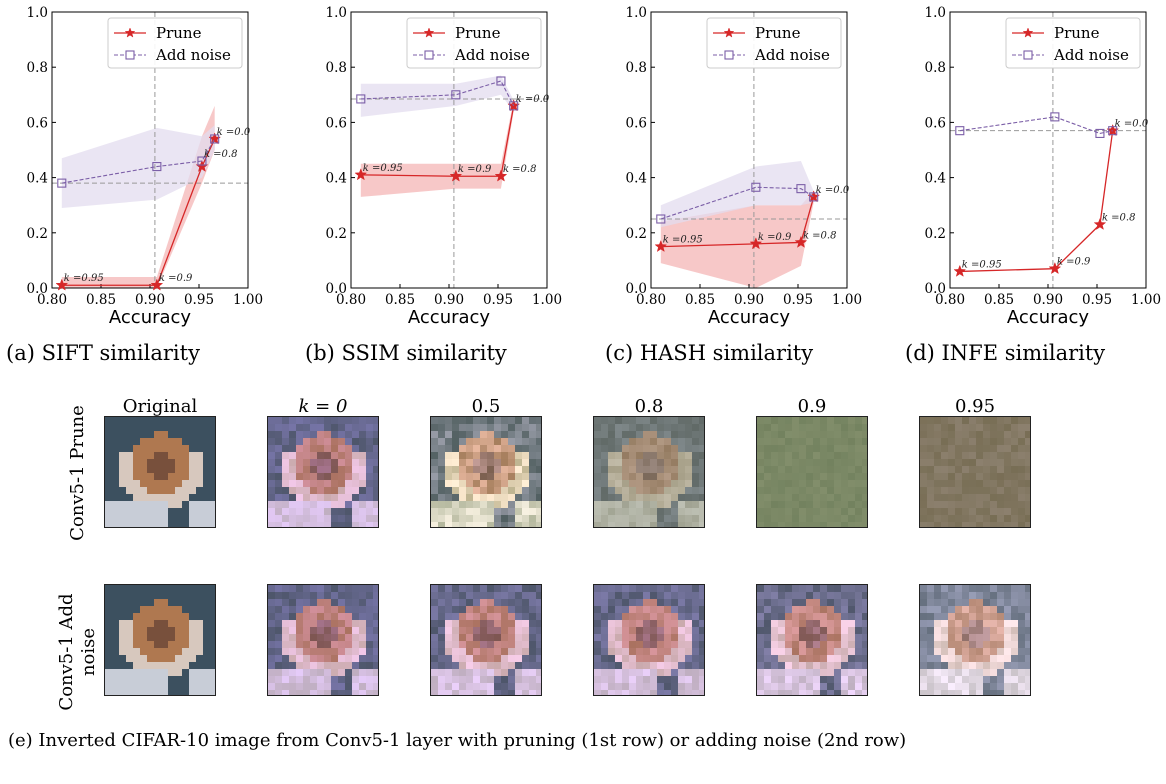 The image size is (1166, 784). Describe the element at coordinates (77, 652) in the screenshot. I see `row-header-add-noise: Conv5-1 Add noise` at that location.